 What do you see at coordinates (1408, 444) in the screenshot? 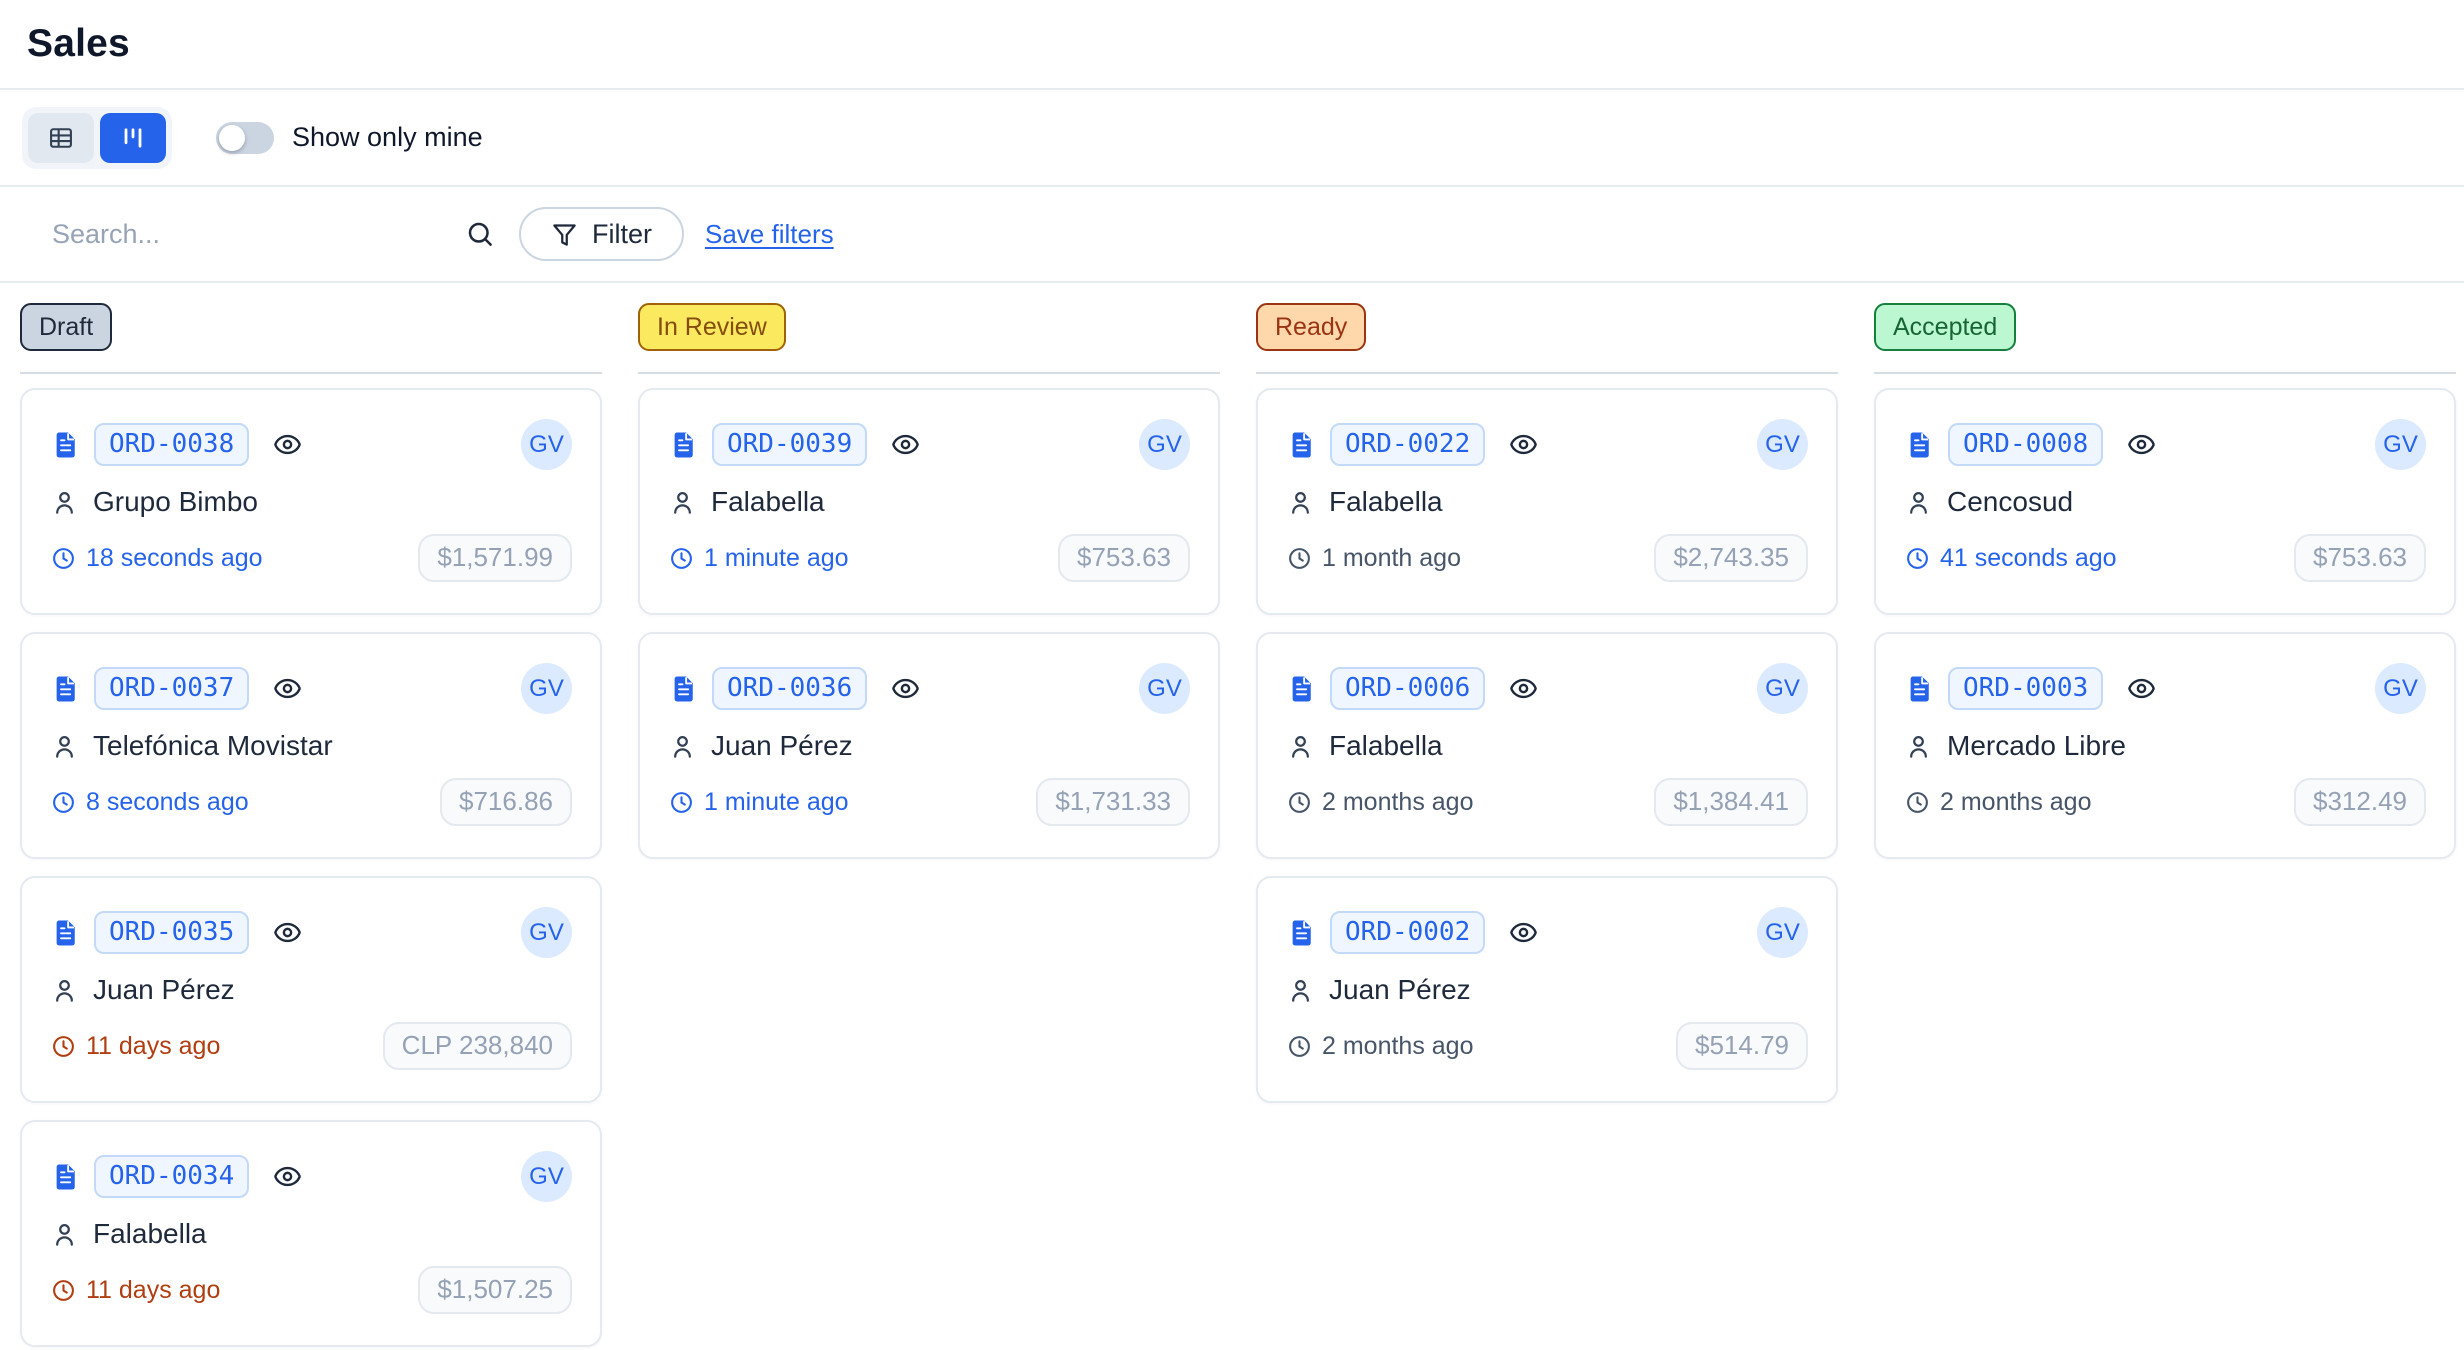
I see `order-id-badge: ORD-0022` at bounding box center [1408, 444].